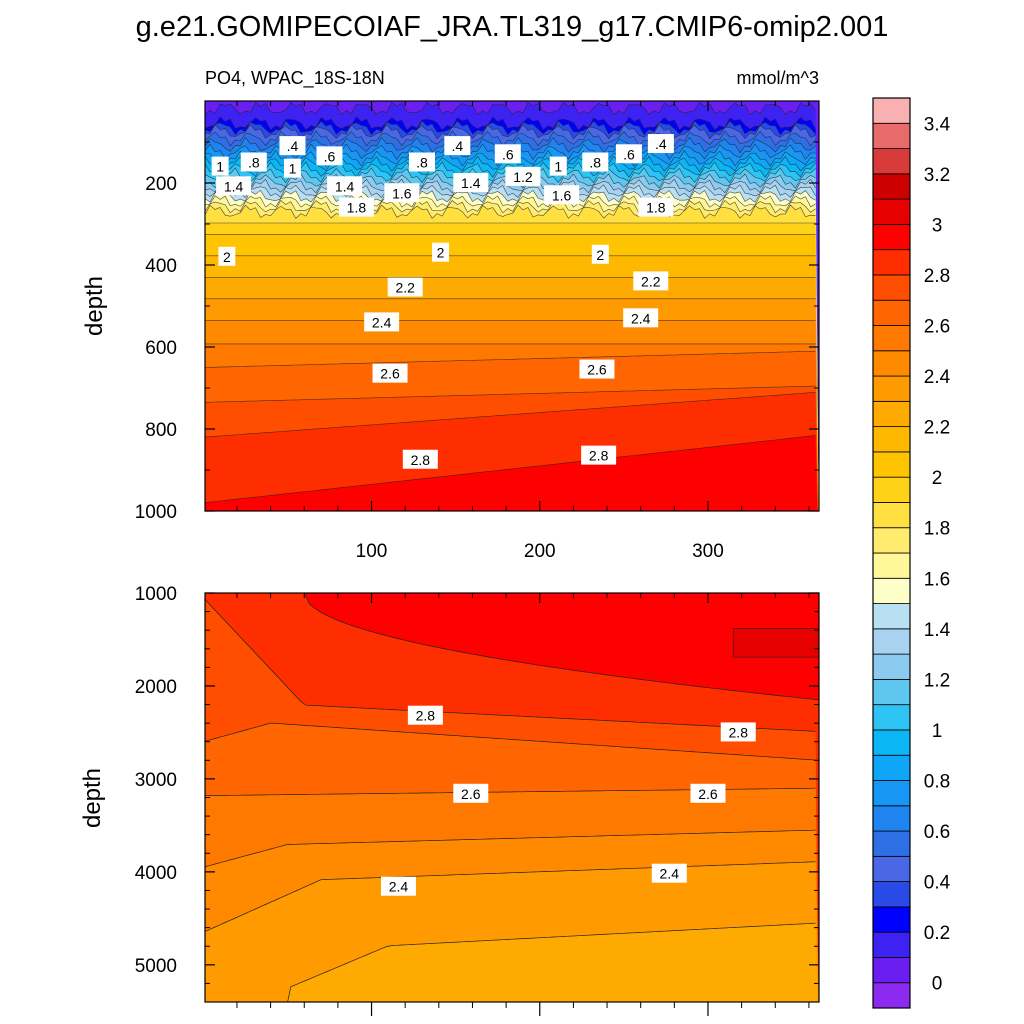 This screenshot has height=1024, width=1024. I want to click on chart-subtitle-right: mmol/m^3, so click(778, 78).